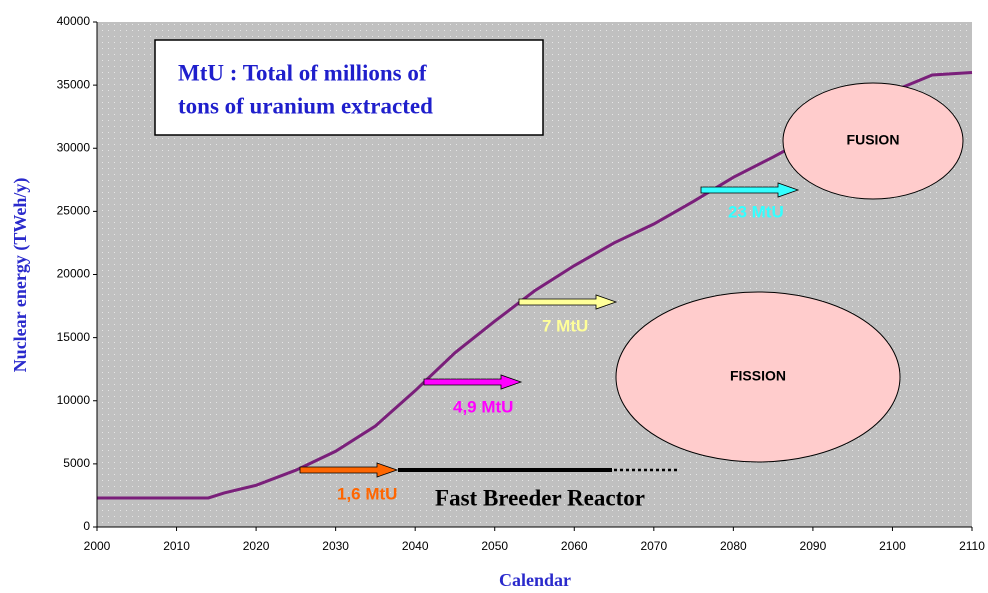 The height and width of the screenshot is (593, 988). Describe the element at coordinates (256, 546) in the screenshot. I see `x-tick-label: 2020` at that location.